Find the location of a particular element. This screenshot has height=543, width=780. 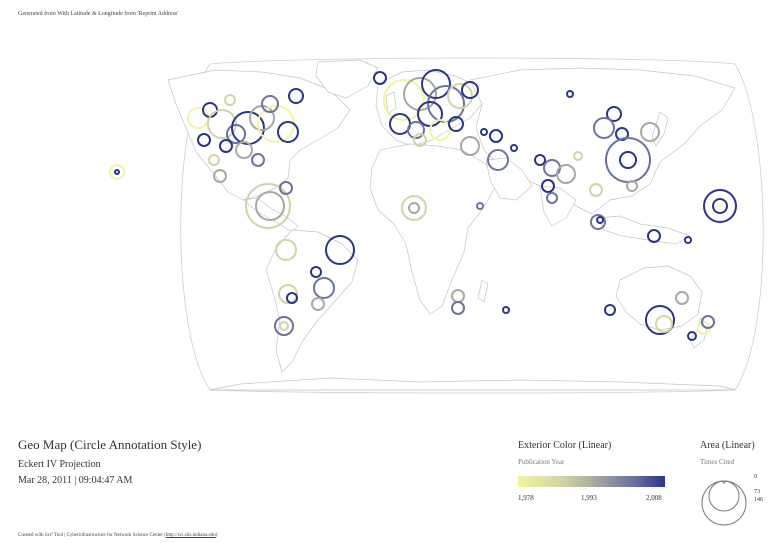

area-legend: Area (Linear) Times Cited 0 73 146 is located at coordinates (740, 485).